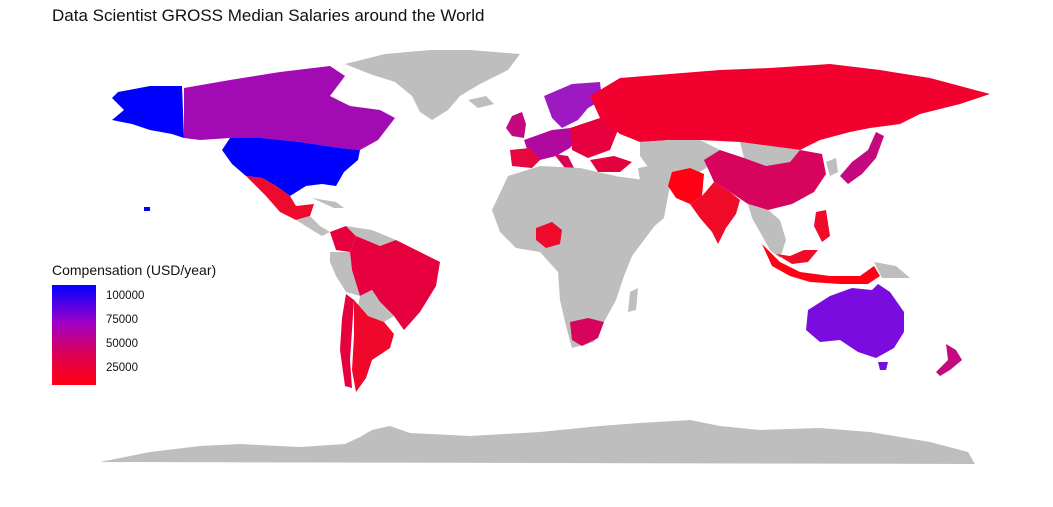 The height and width of the screenshot is (507, 1053). What do you see at coordinates (549, 235) in the screenshot?
I see `region-nigeria` at bounding box center [549, 235].